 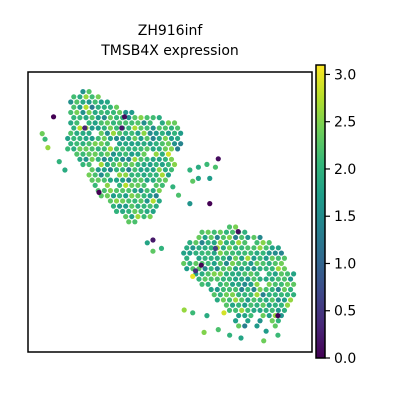 What do you see at coordinates (345, 359) in the screenshot?
I see `colorbar-tick-label: 0.0` at bounding box center [345, 359].